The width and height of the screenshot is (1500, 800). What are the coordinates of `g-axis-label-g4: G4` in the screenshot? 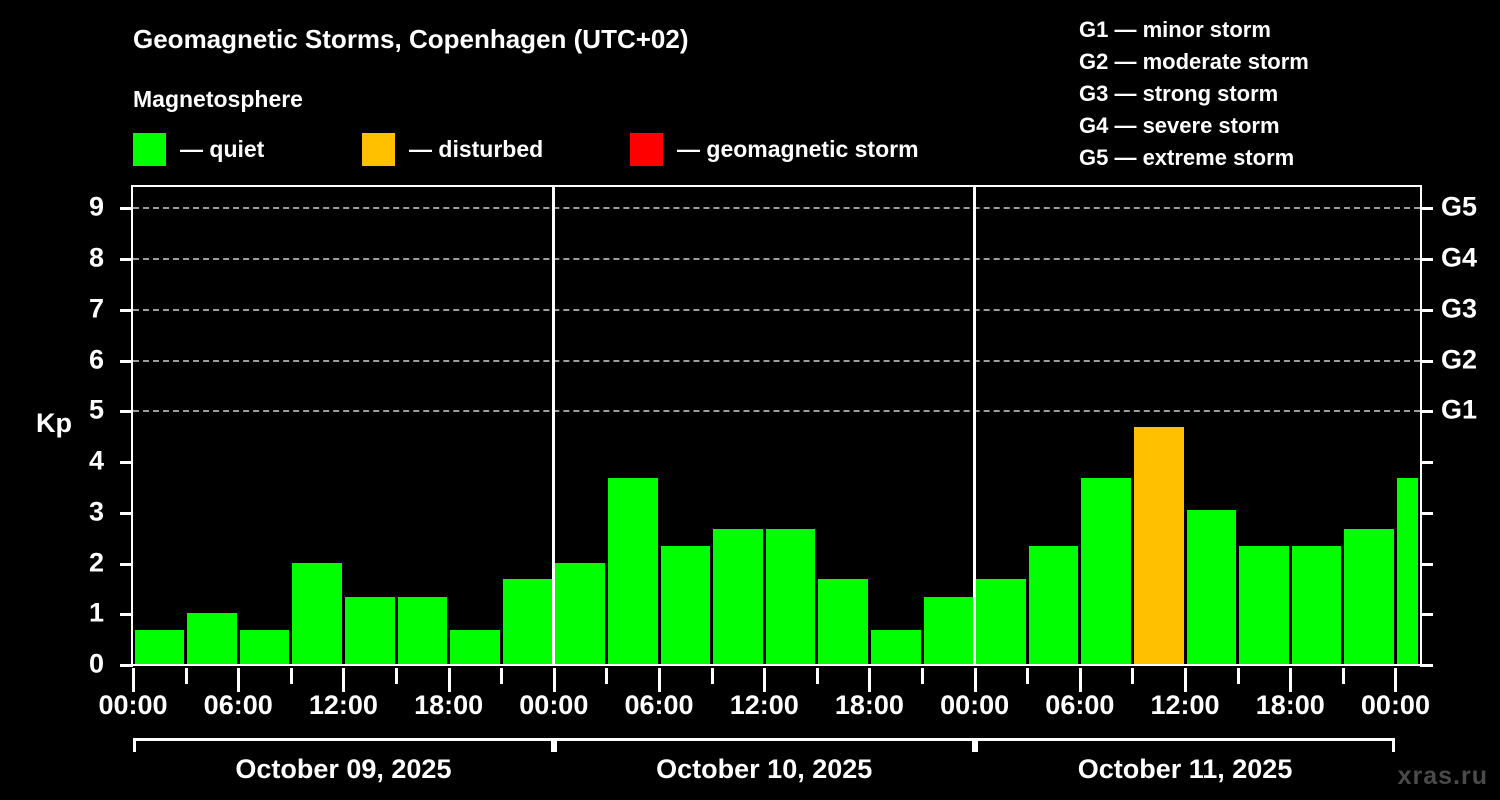 It's located at (1459, 257).